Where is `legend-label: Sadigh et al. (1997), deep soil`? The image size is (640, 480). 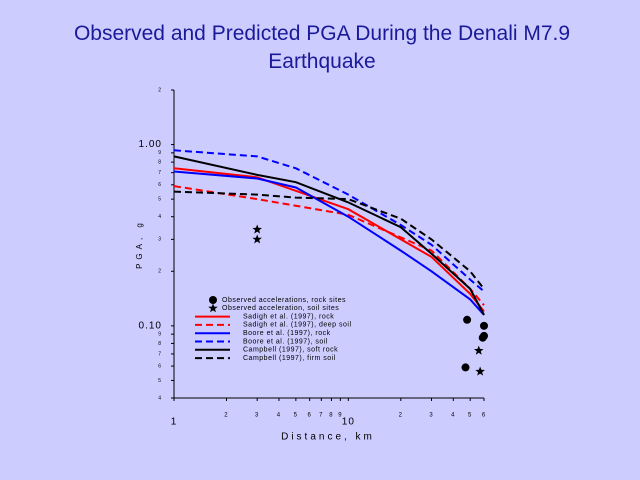
legend-label: Sadigh et al. (1997), deep soil is located at coordinates (297, 325).